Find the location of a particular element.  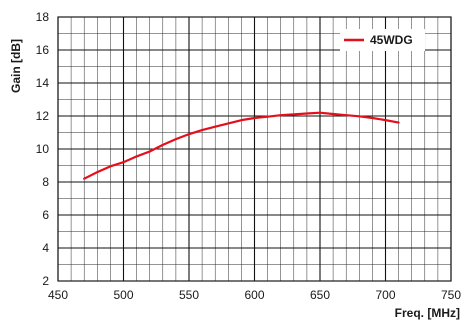

y-tick-label: 8 is located at coordinates (45, 182).